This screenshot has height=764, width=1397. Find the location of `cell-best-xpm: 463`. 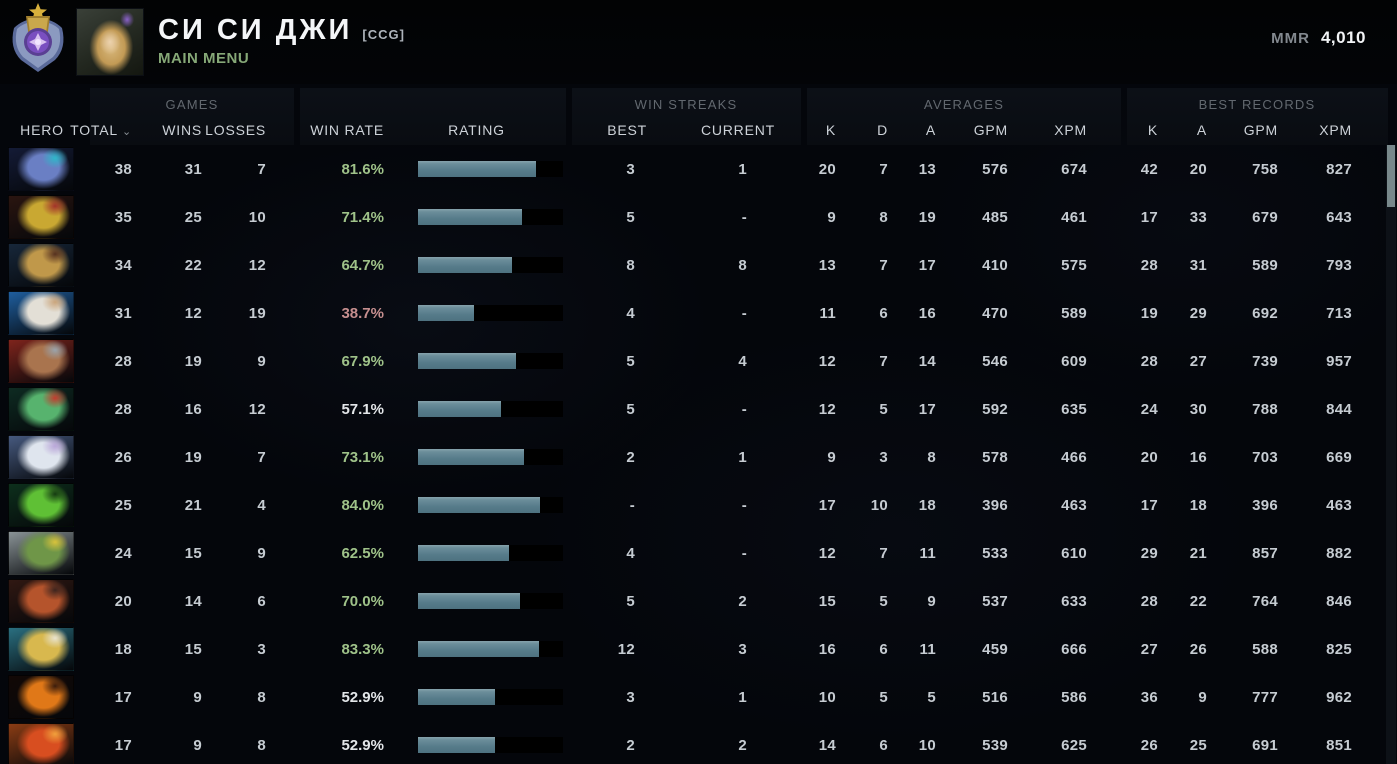

cell-best-xpm: 463 is located at coordinates (1339, 505).